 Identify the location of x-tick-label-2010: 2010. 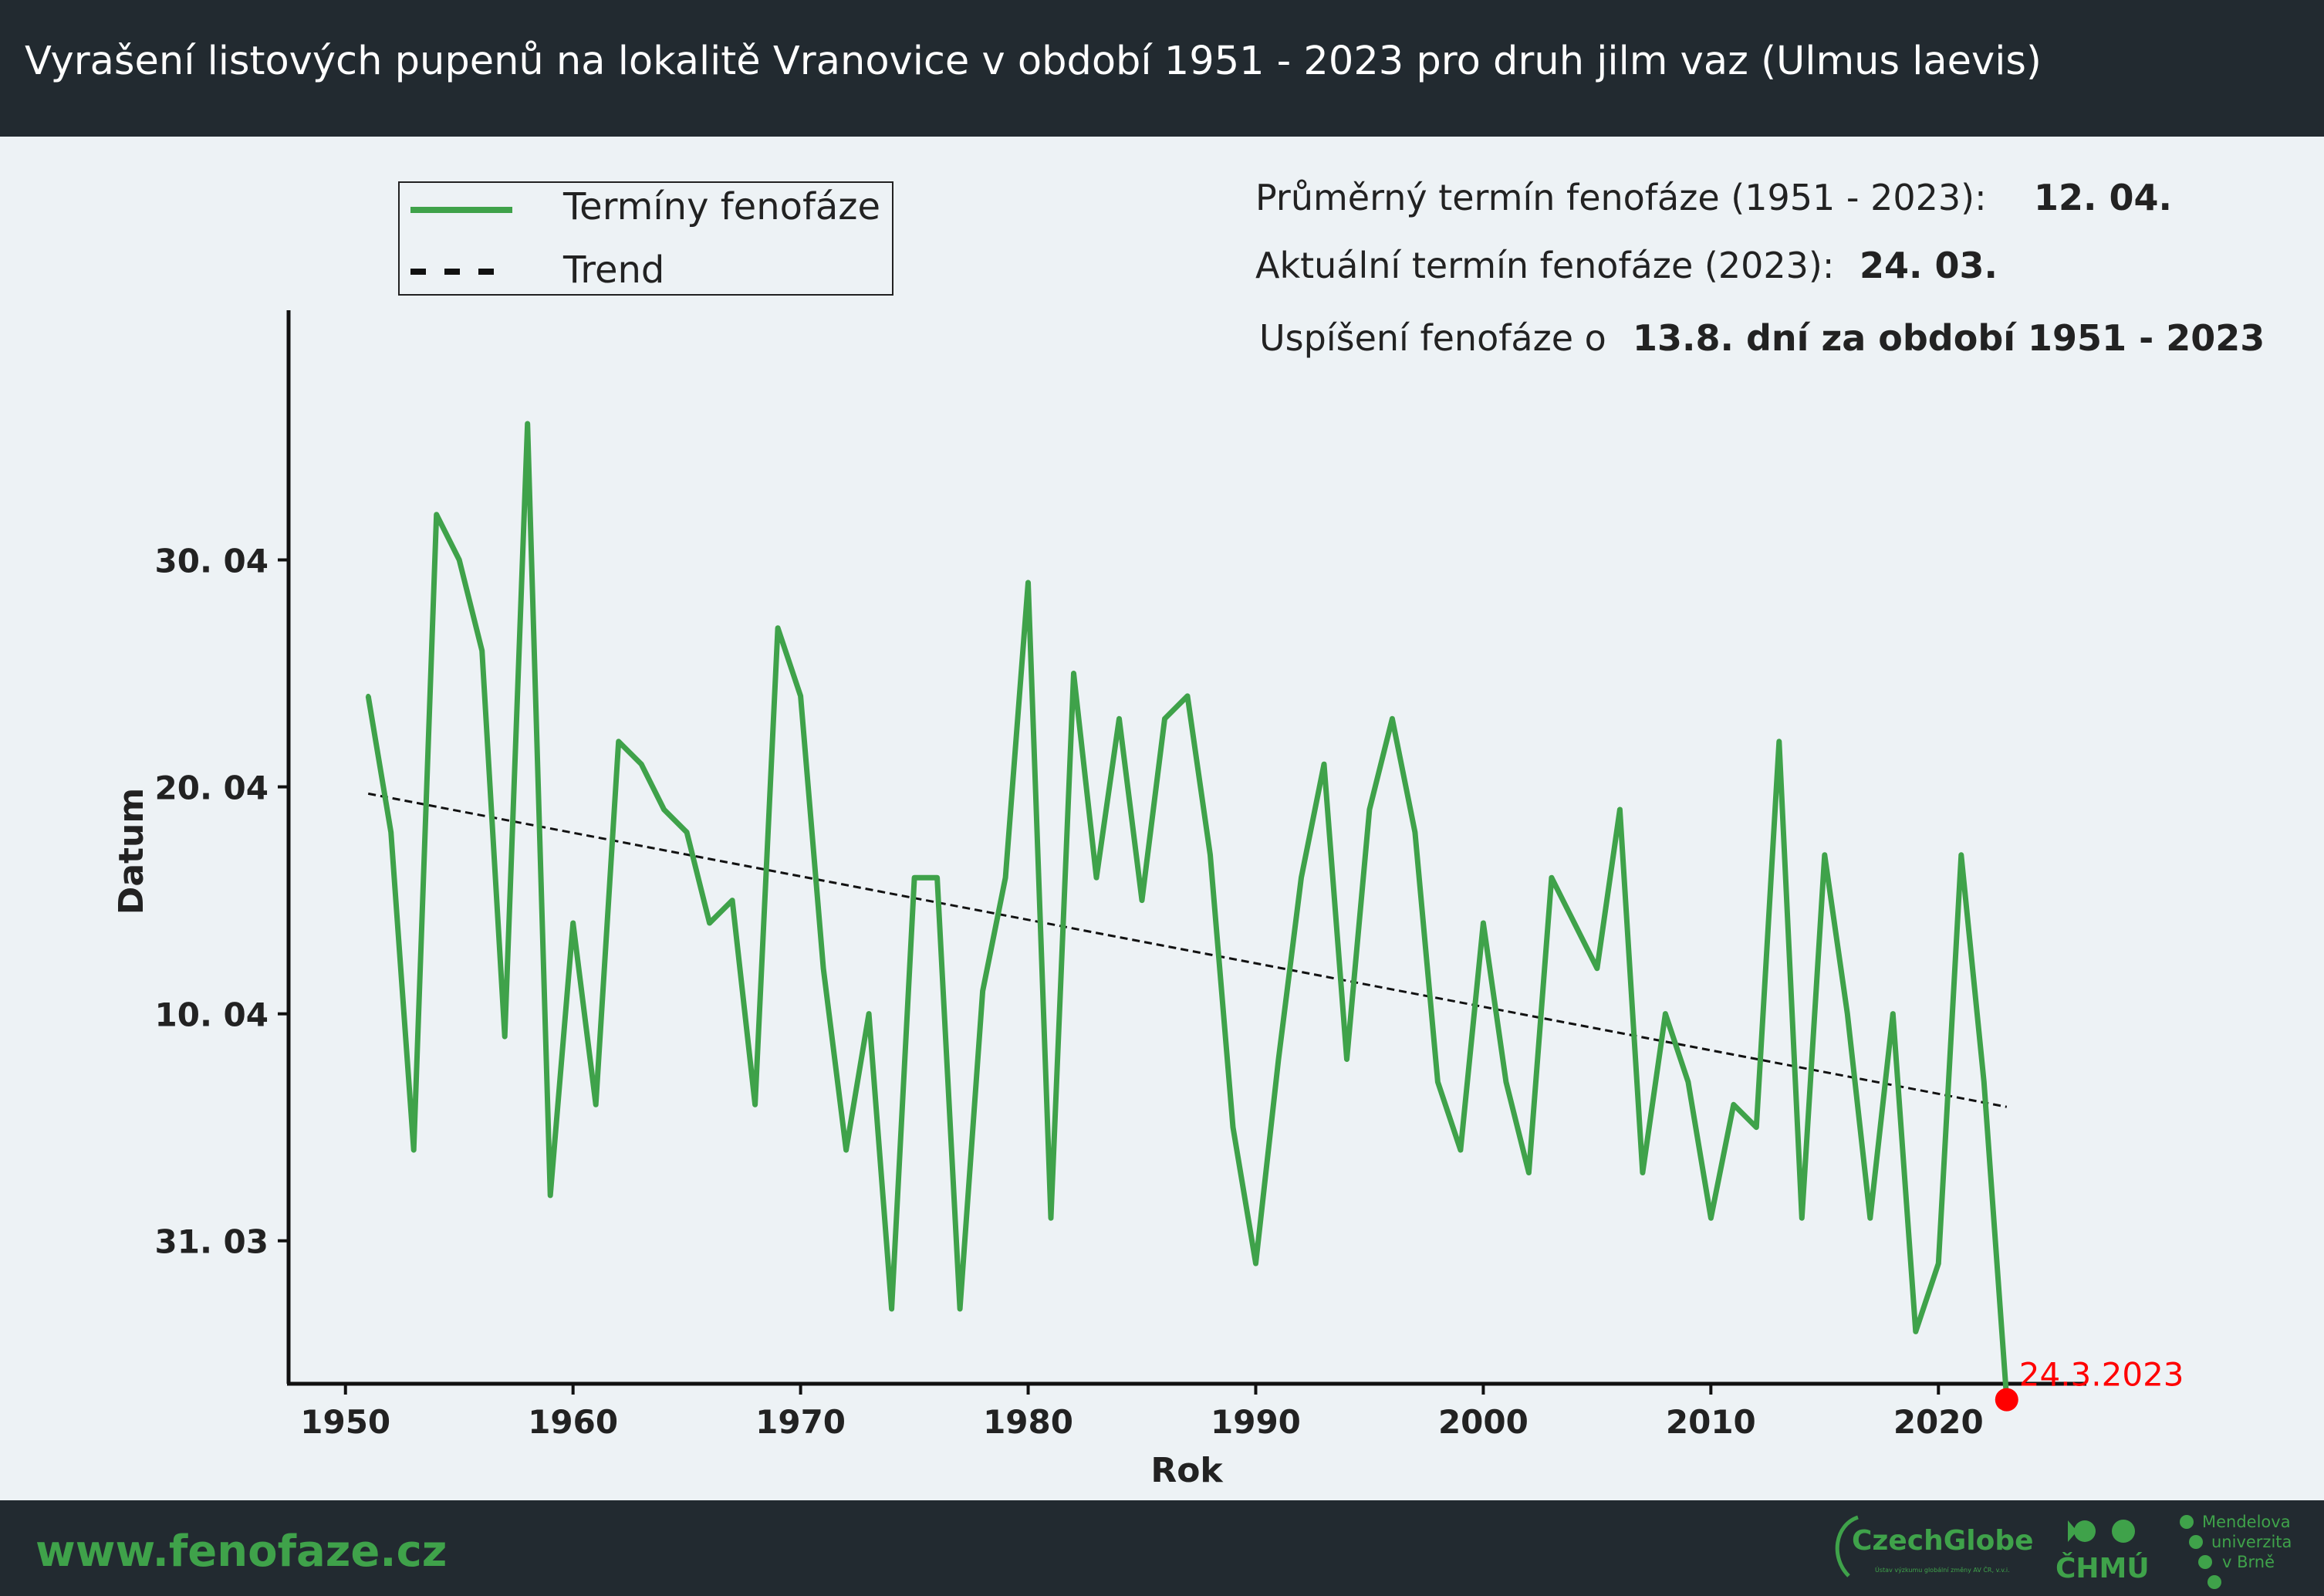
(1711, 1422).